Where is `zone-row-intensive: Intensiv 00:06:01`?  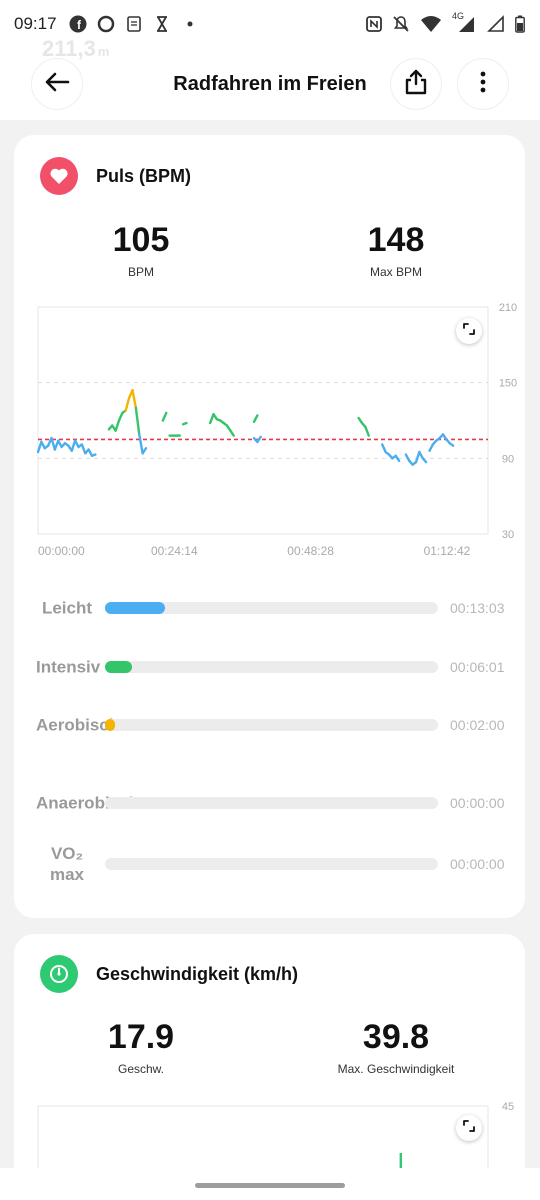 zone-row-intensive: Intensiv 00:06:01 is located at coordinates (268, 667).